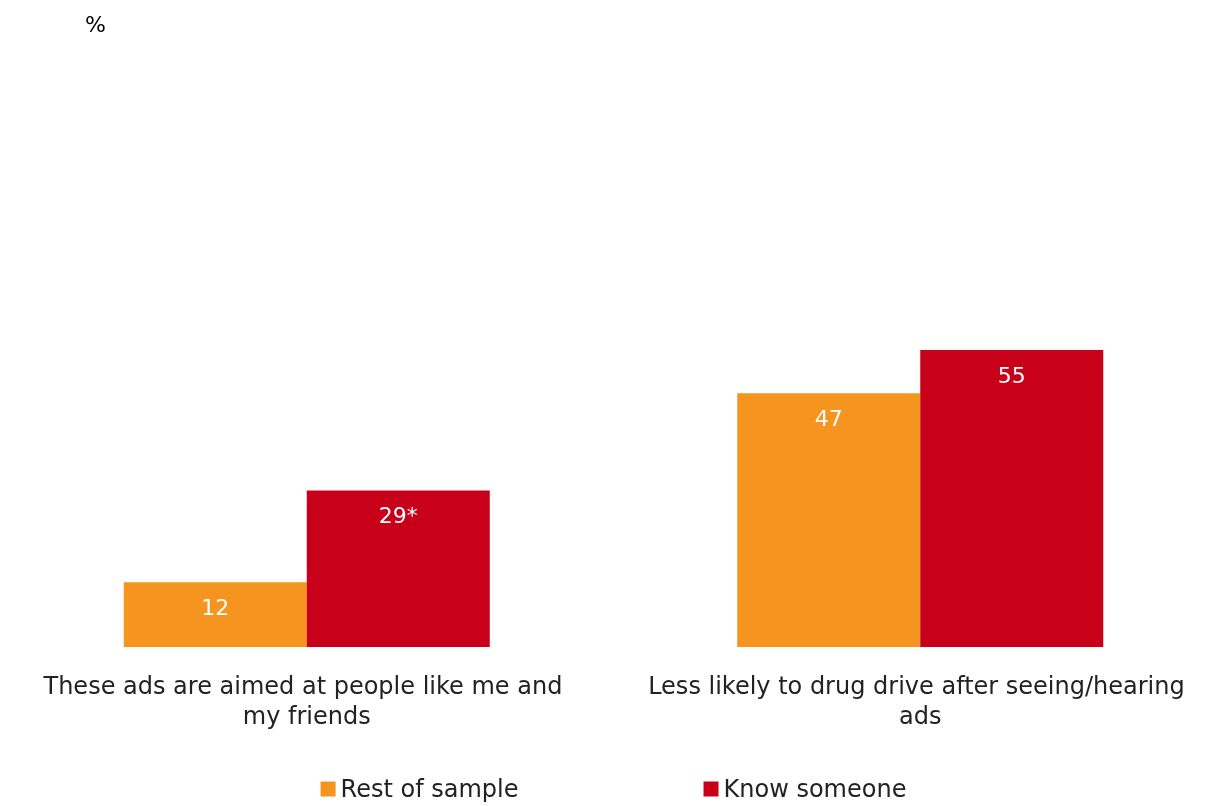  I want to click on x-tick-label: These ads are aimed at people like me and my friends, so click(306, 701).